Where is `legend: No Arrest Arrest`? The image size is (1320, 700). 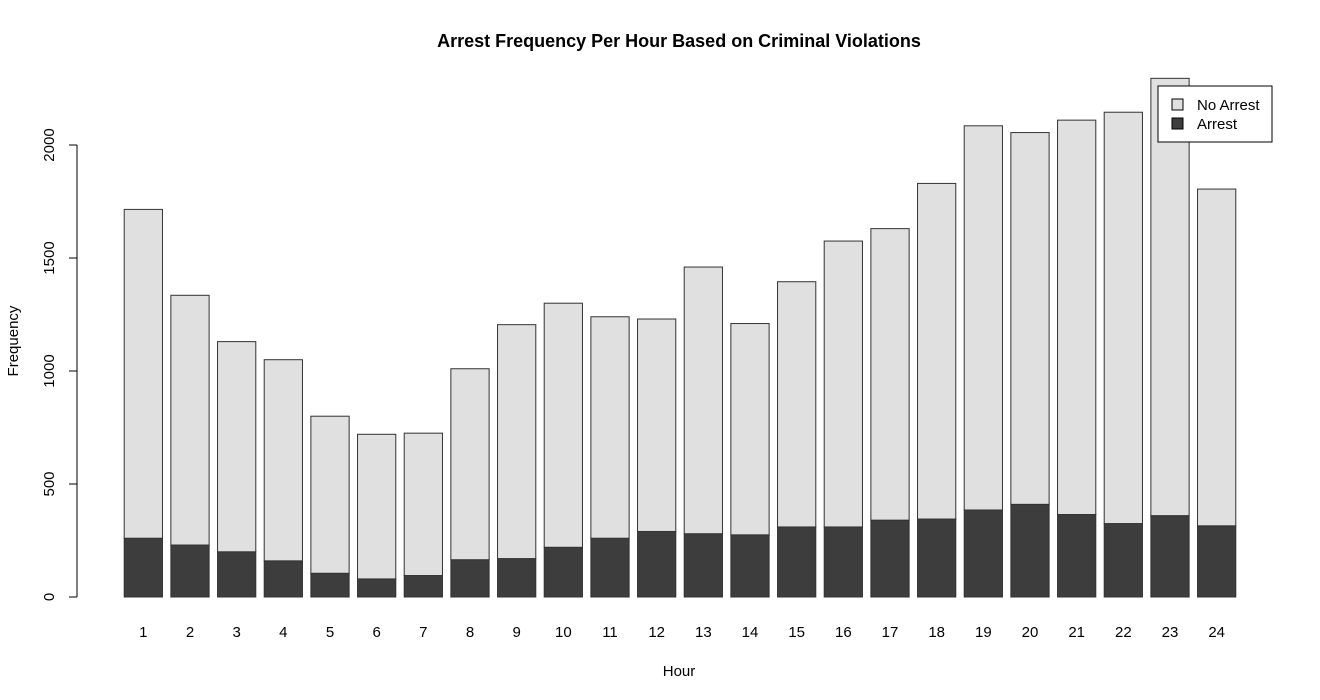
legend: No Arrest Arrest is located at coordinates (1215, 114).